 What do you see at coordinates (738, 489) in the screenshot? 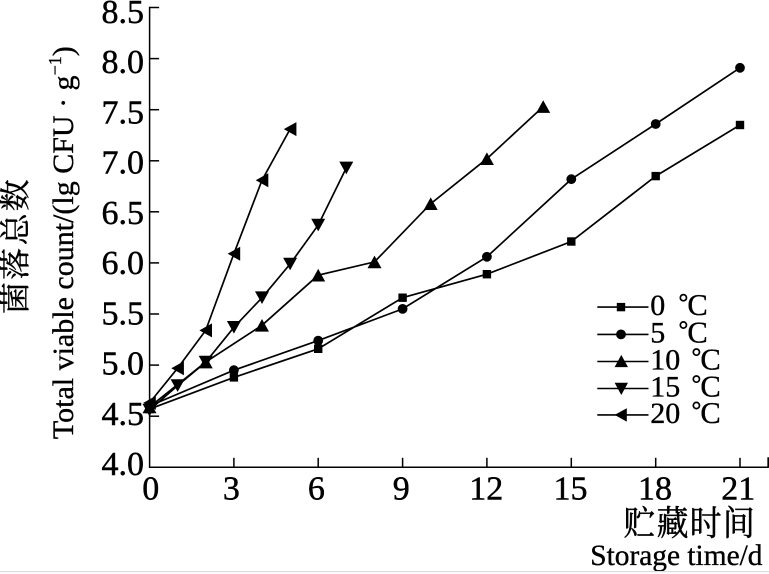
I see `svg-text: 21` at bounding box center [738, 489].